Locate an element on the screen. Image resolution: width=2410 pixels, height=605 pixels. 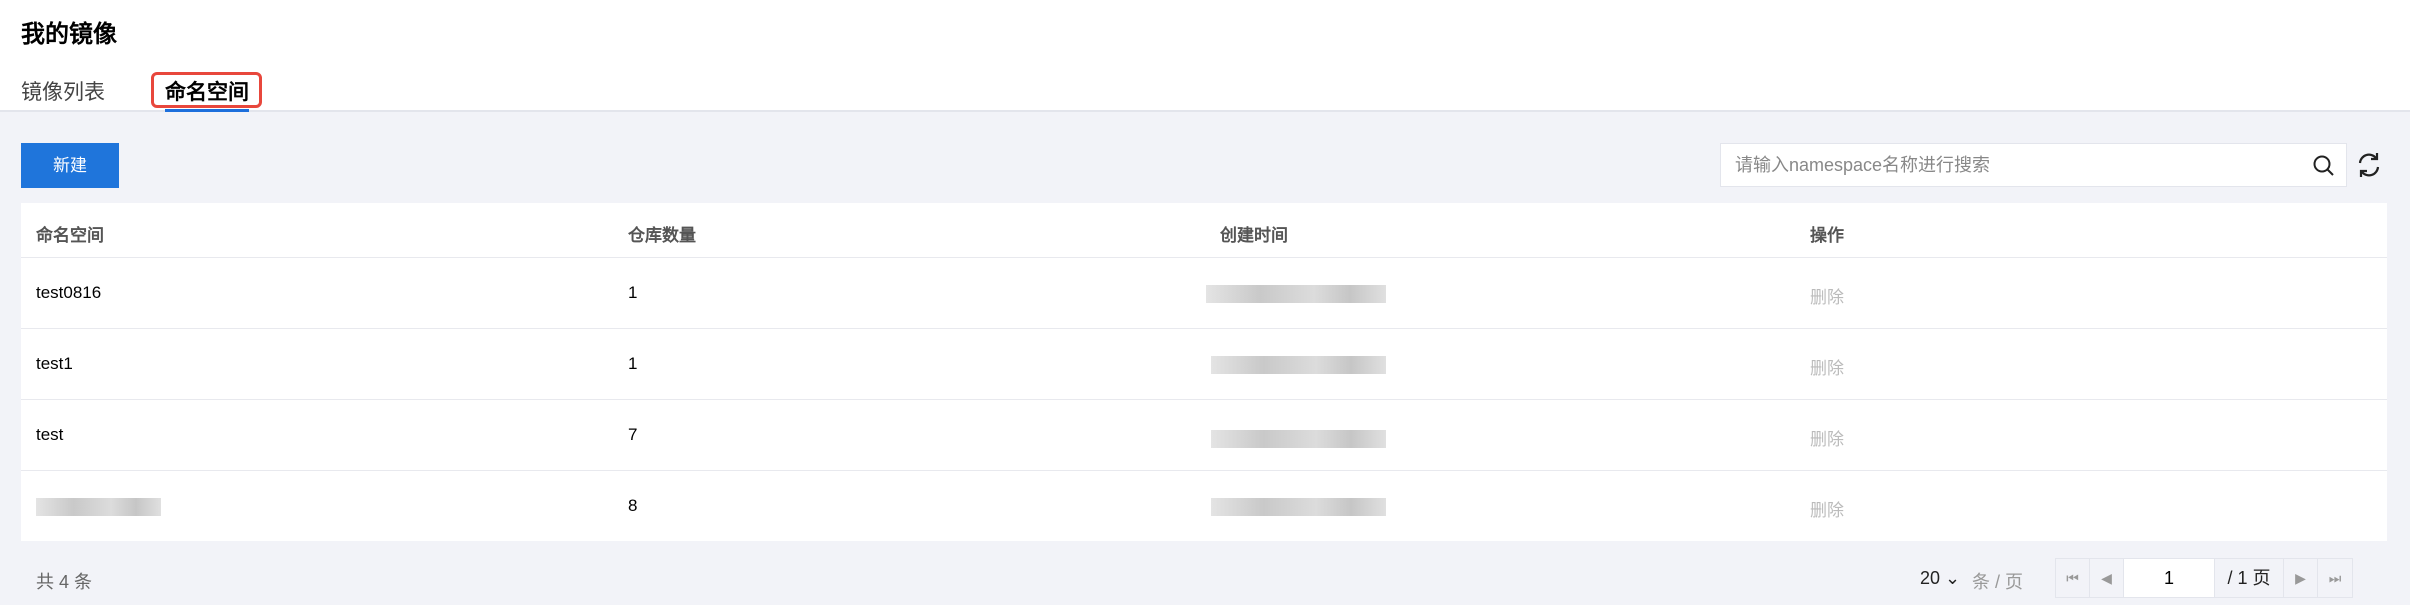
chevron-down-icon: ⌄ is located at coordinates (1953, 578).